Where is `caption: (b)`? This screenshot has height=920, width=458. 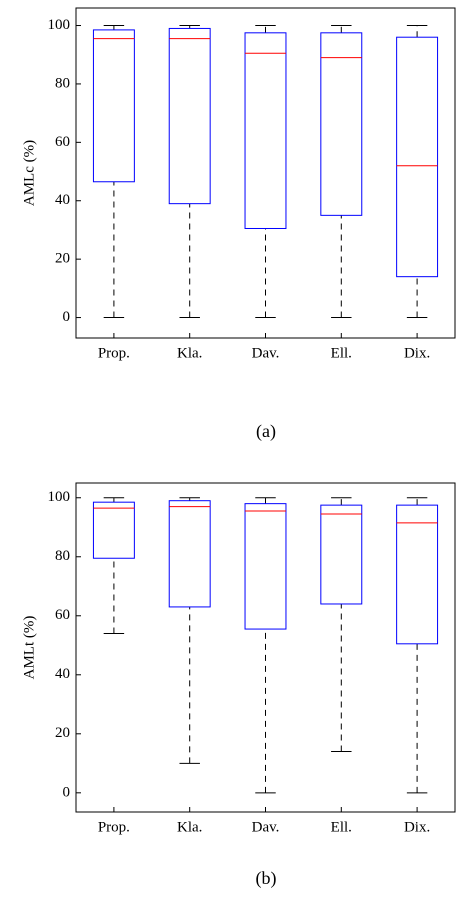 caption: (b) is located at coordinates (266, 878).